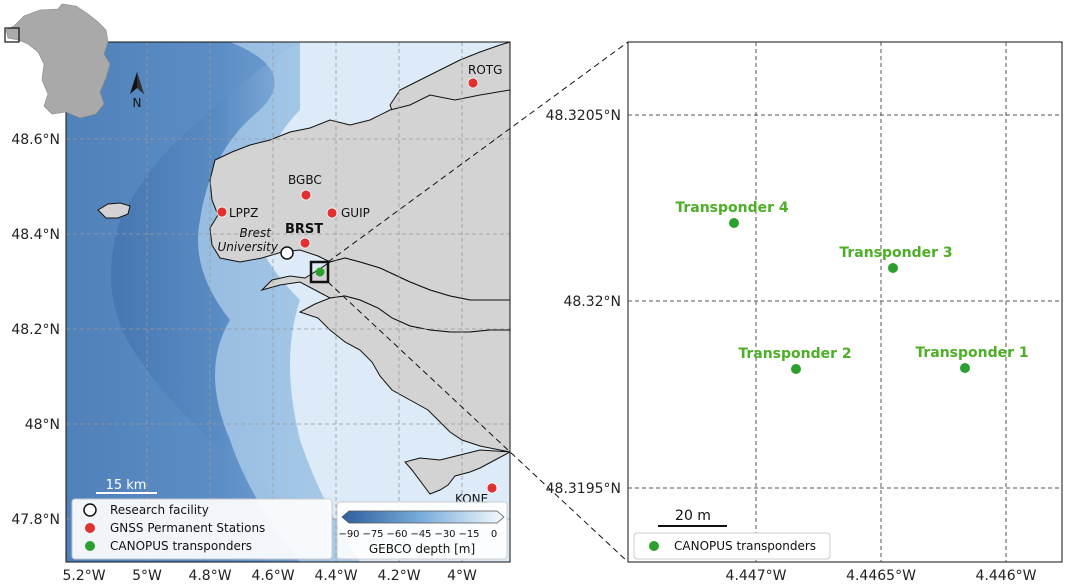 Image resolution: width=1084 pixels, height=587 pixels. What do you see at coordinates (583, 489) in the screenshot?
I see `right-lat-tick: 48.3195°N` at bounding box center [583, 489].